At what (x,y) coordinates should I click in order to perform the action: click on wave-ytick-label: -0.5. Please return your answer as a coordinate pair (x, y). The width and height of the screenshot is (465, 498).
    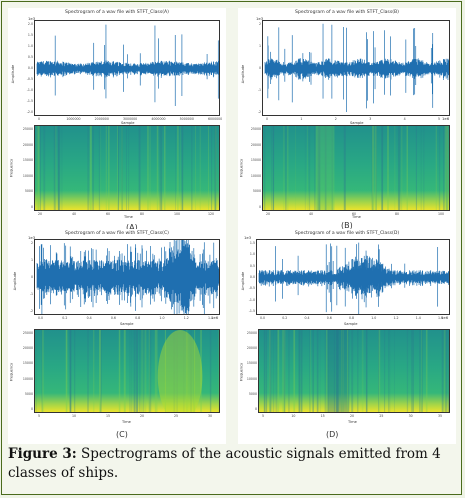
    Looking at the image, I should click on (251, 288).